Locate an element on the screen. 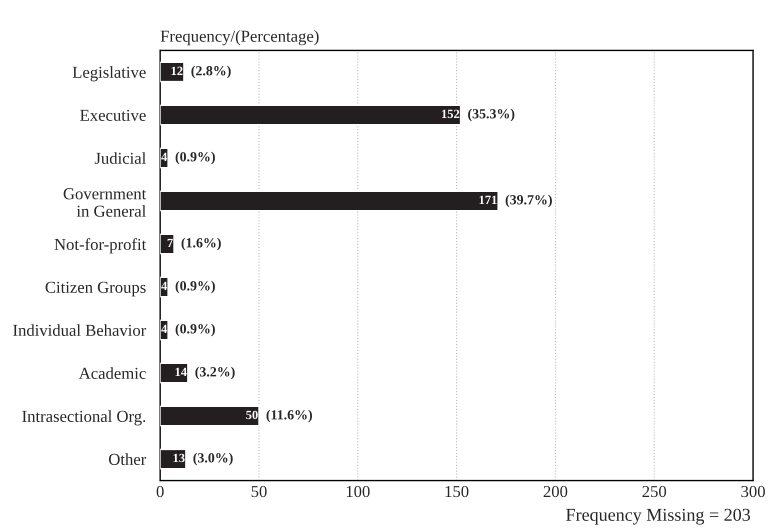 Image resolution: width=770 pixels, height=531 pixels. annotation: (11.6%) is located at coordinates (289, 416).